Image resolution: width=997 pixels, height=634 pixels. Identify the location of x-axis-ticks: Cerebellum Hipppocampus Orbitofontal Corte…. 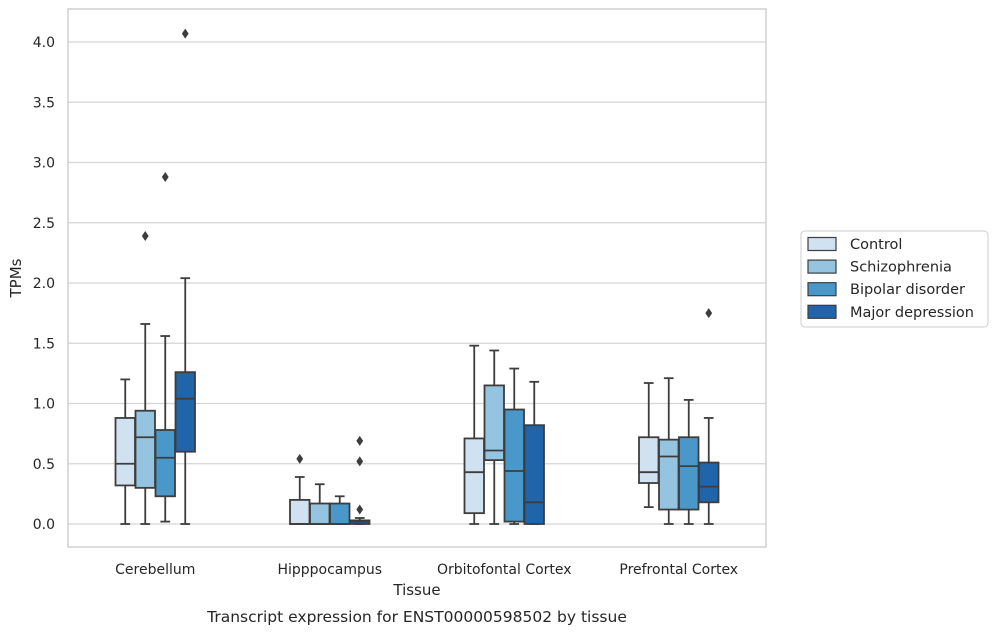
(426, 570).